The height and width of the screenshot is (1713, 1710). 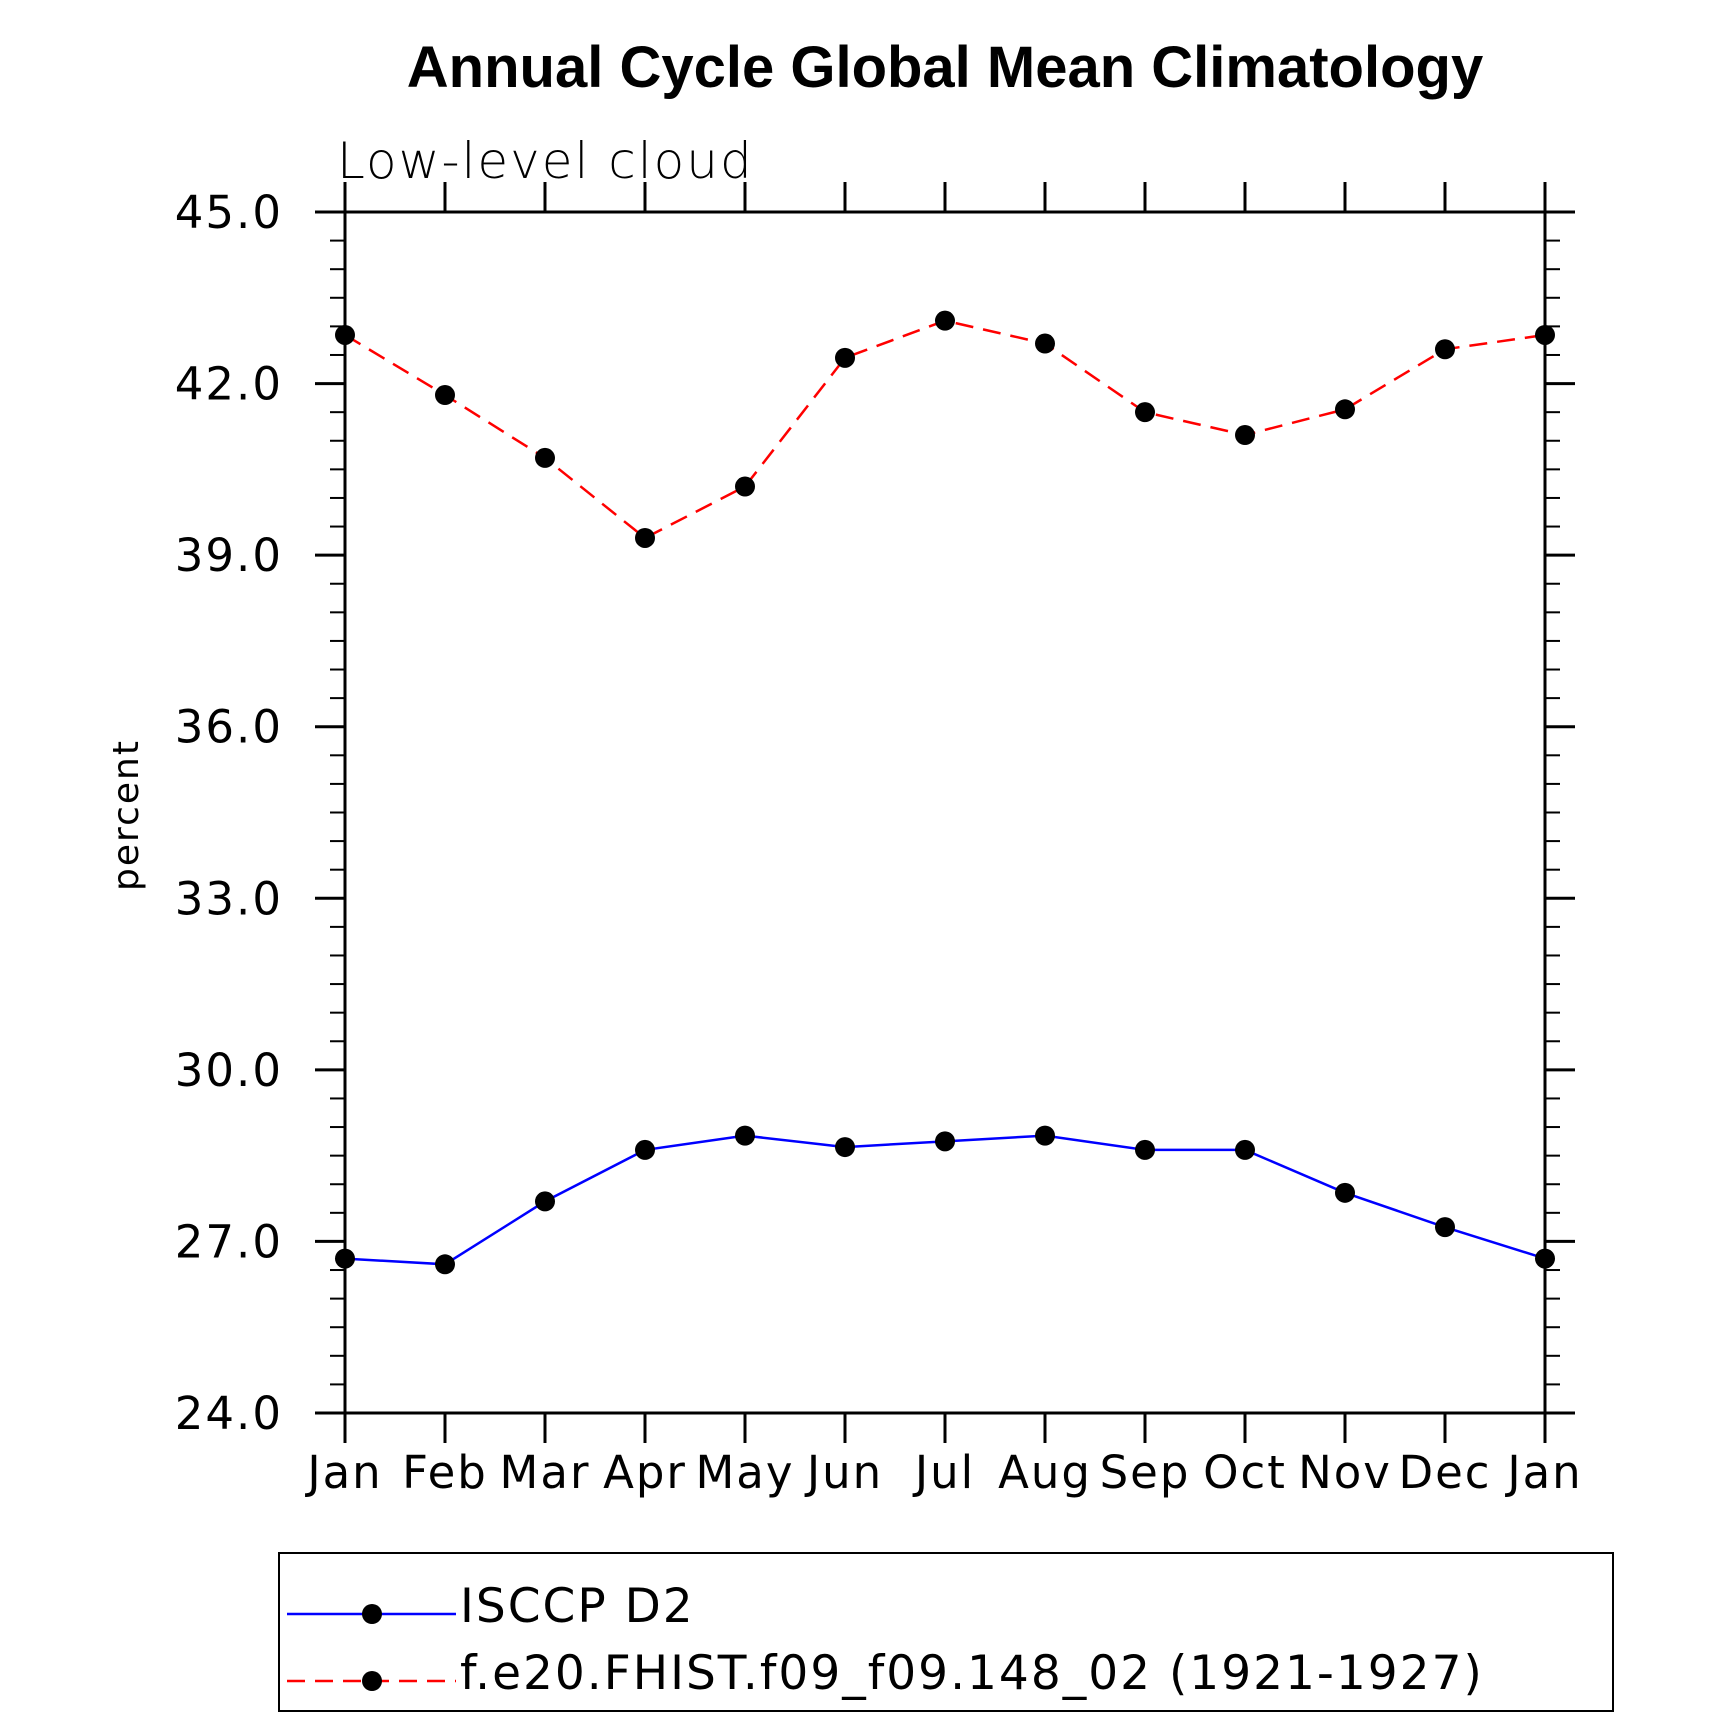 I want to click on x-tick-label: Mar, so click(x=545, y=1472).